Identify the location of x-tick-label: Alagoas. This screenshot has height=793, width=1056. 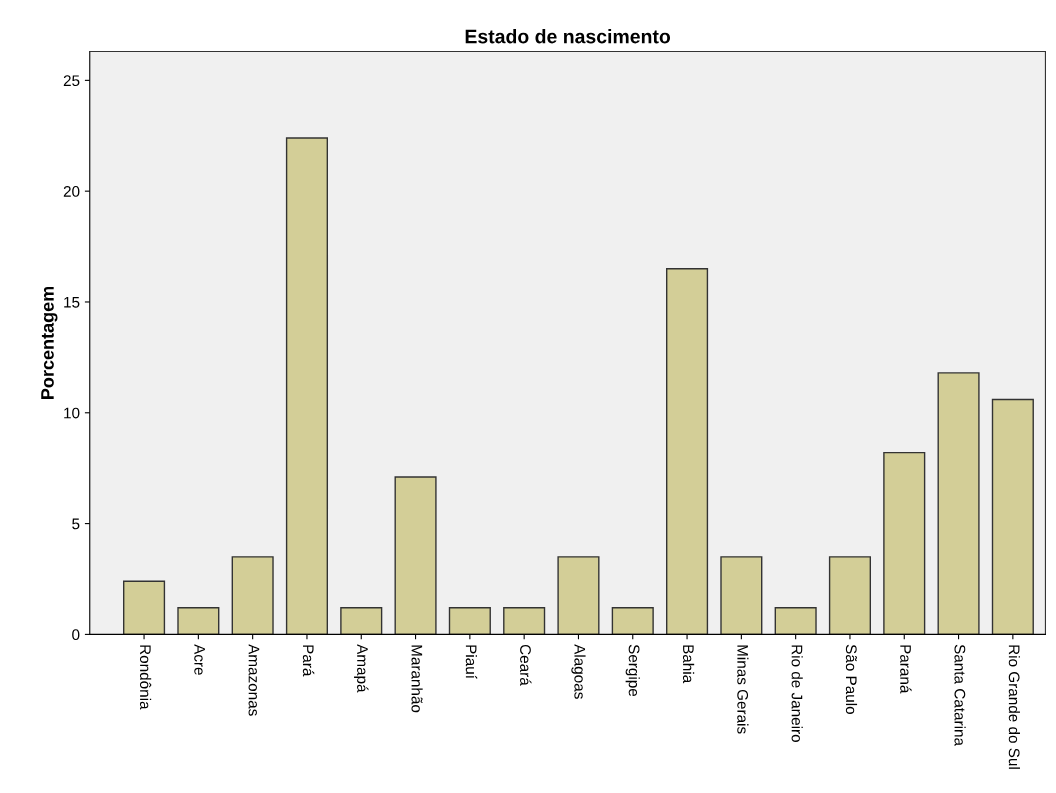
(578, 671).